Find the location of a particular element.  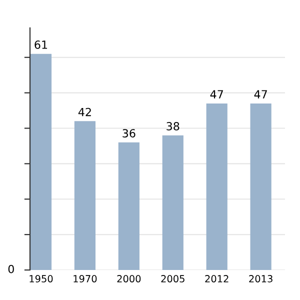

data-label: 36 is located at coordinates (129, 133).